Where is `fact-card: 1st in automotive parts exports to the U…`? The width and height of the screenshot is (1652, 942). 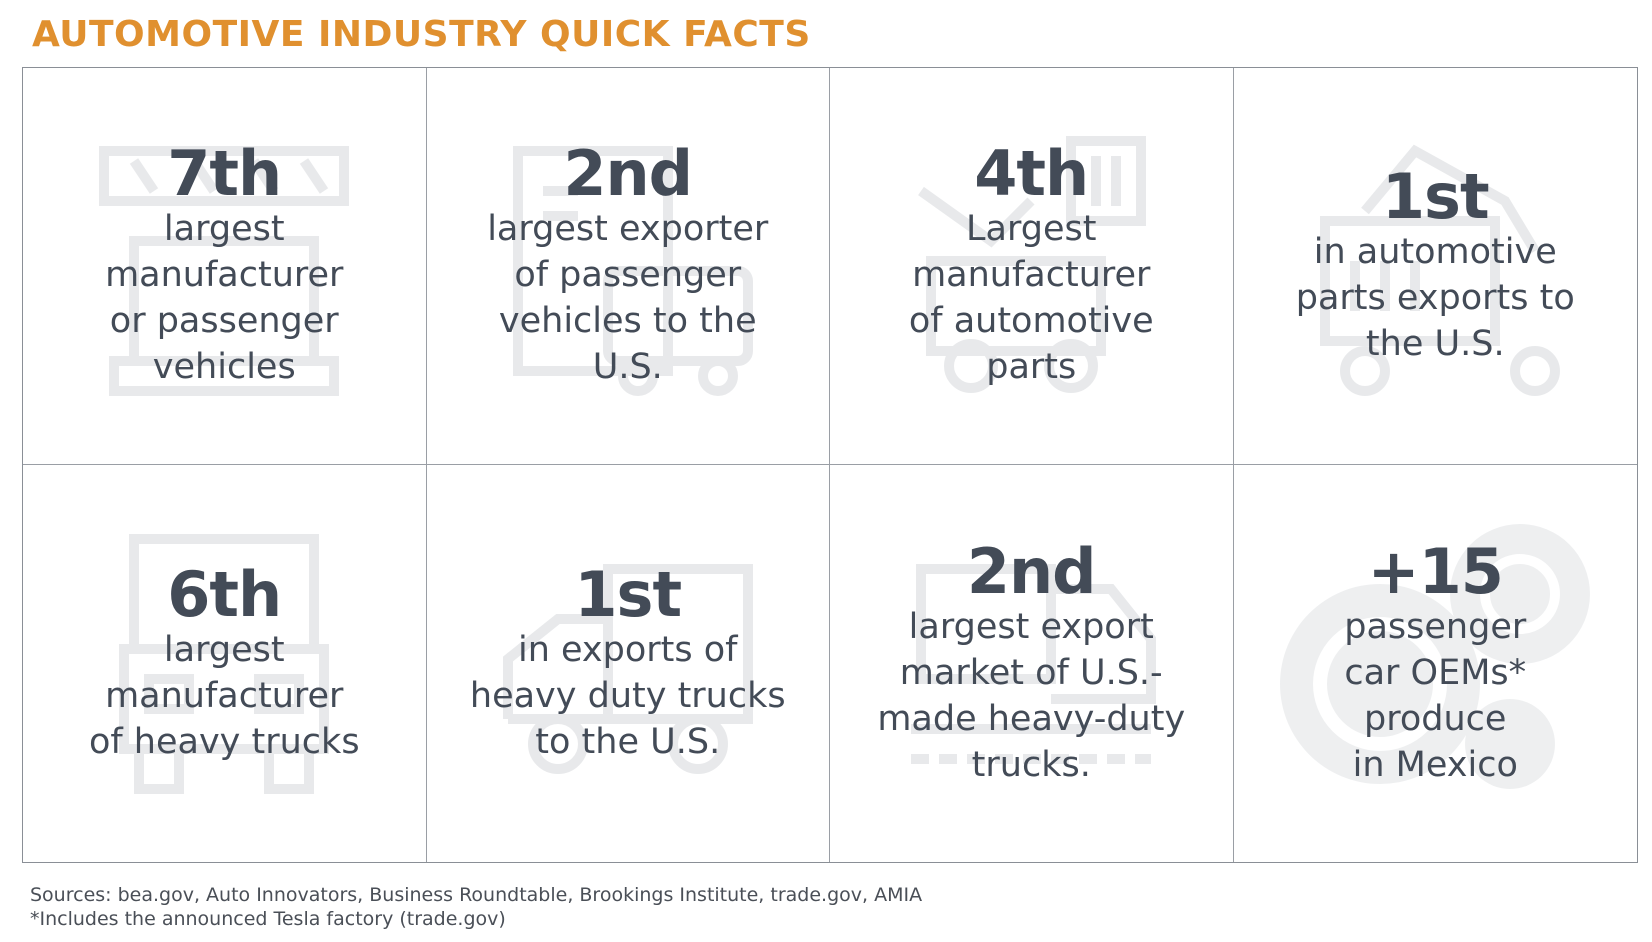
fact-card: 1st in automotive parts exports to the U… is located at coordinates (1435, 266).